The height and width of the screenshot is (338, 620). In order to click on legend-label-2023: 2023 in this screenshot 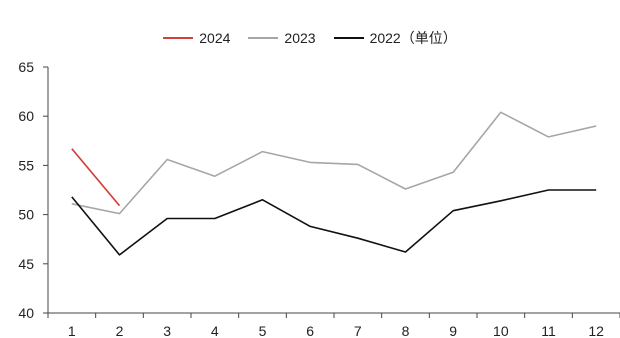, I will do `click(300, 38)`.